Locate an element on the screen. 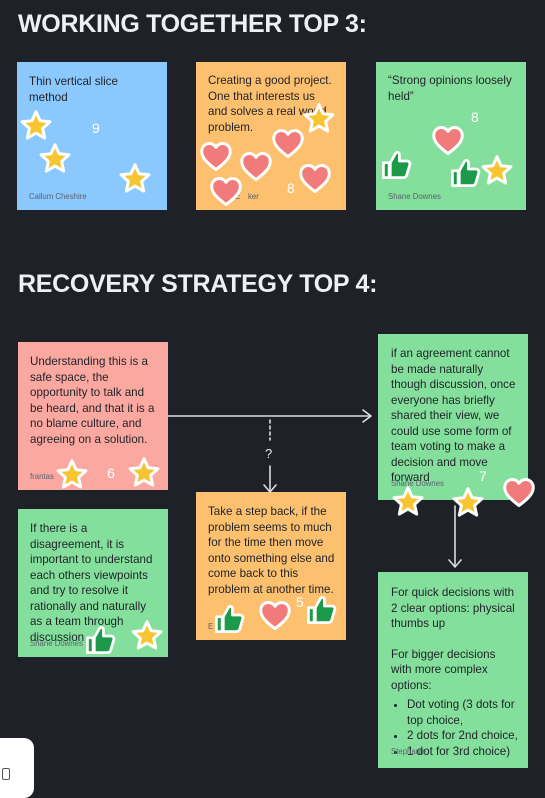  bullet-item: 2 dots for 2nd choice, is located at coordinates (463, 736).